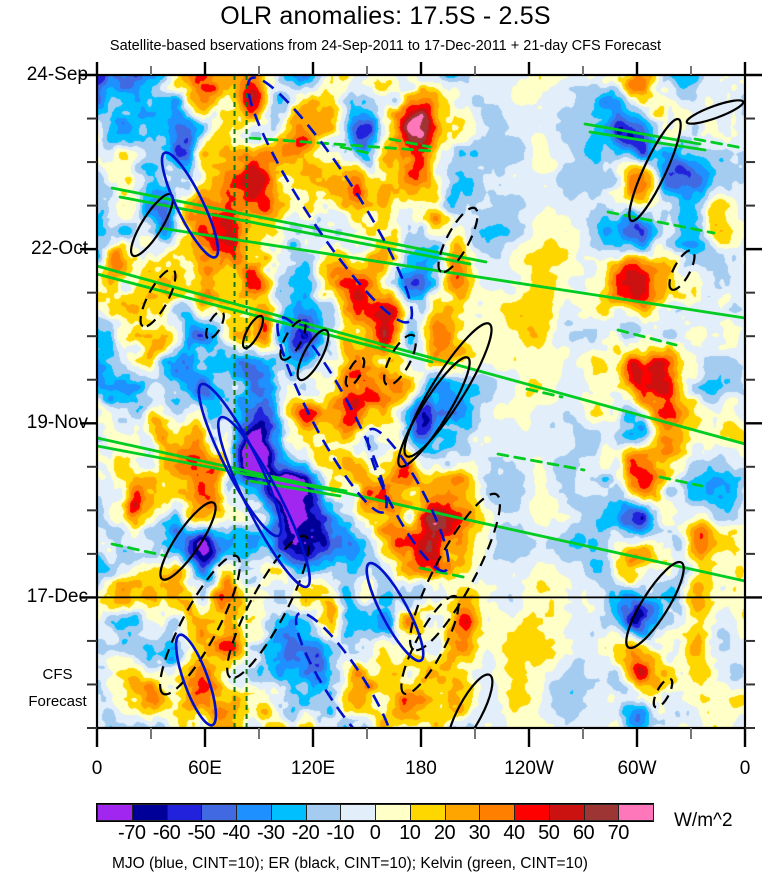  Describe the element at coordinates (57, 74) in the screenshot. I see `y-axis-label: 24-Sep` at that location.